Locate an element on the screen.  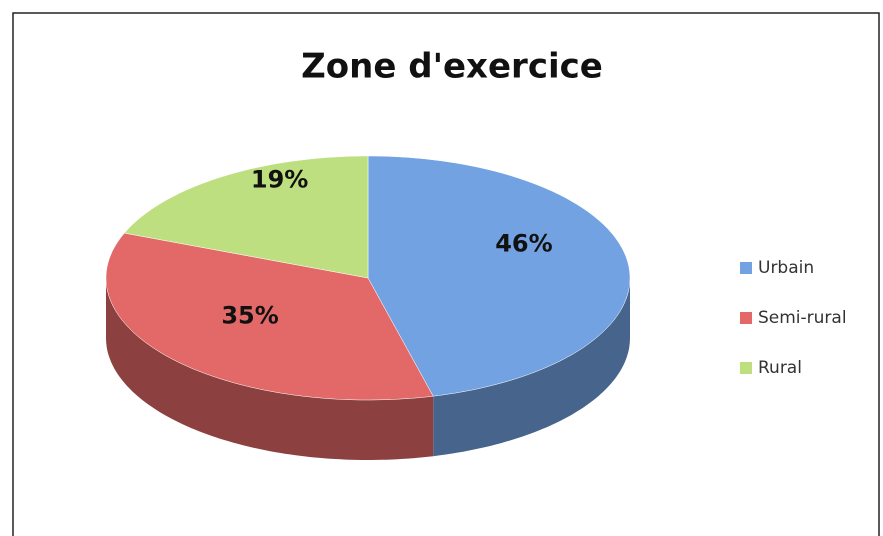
legend-label: Semi-rural is located at coordinates (802, 318).